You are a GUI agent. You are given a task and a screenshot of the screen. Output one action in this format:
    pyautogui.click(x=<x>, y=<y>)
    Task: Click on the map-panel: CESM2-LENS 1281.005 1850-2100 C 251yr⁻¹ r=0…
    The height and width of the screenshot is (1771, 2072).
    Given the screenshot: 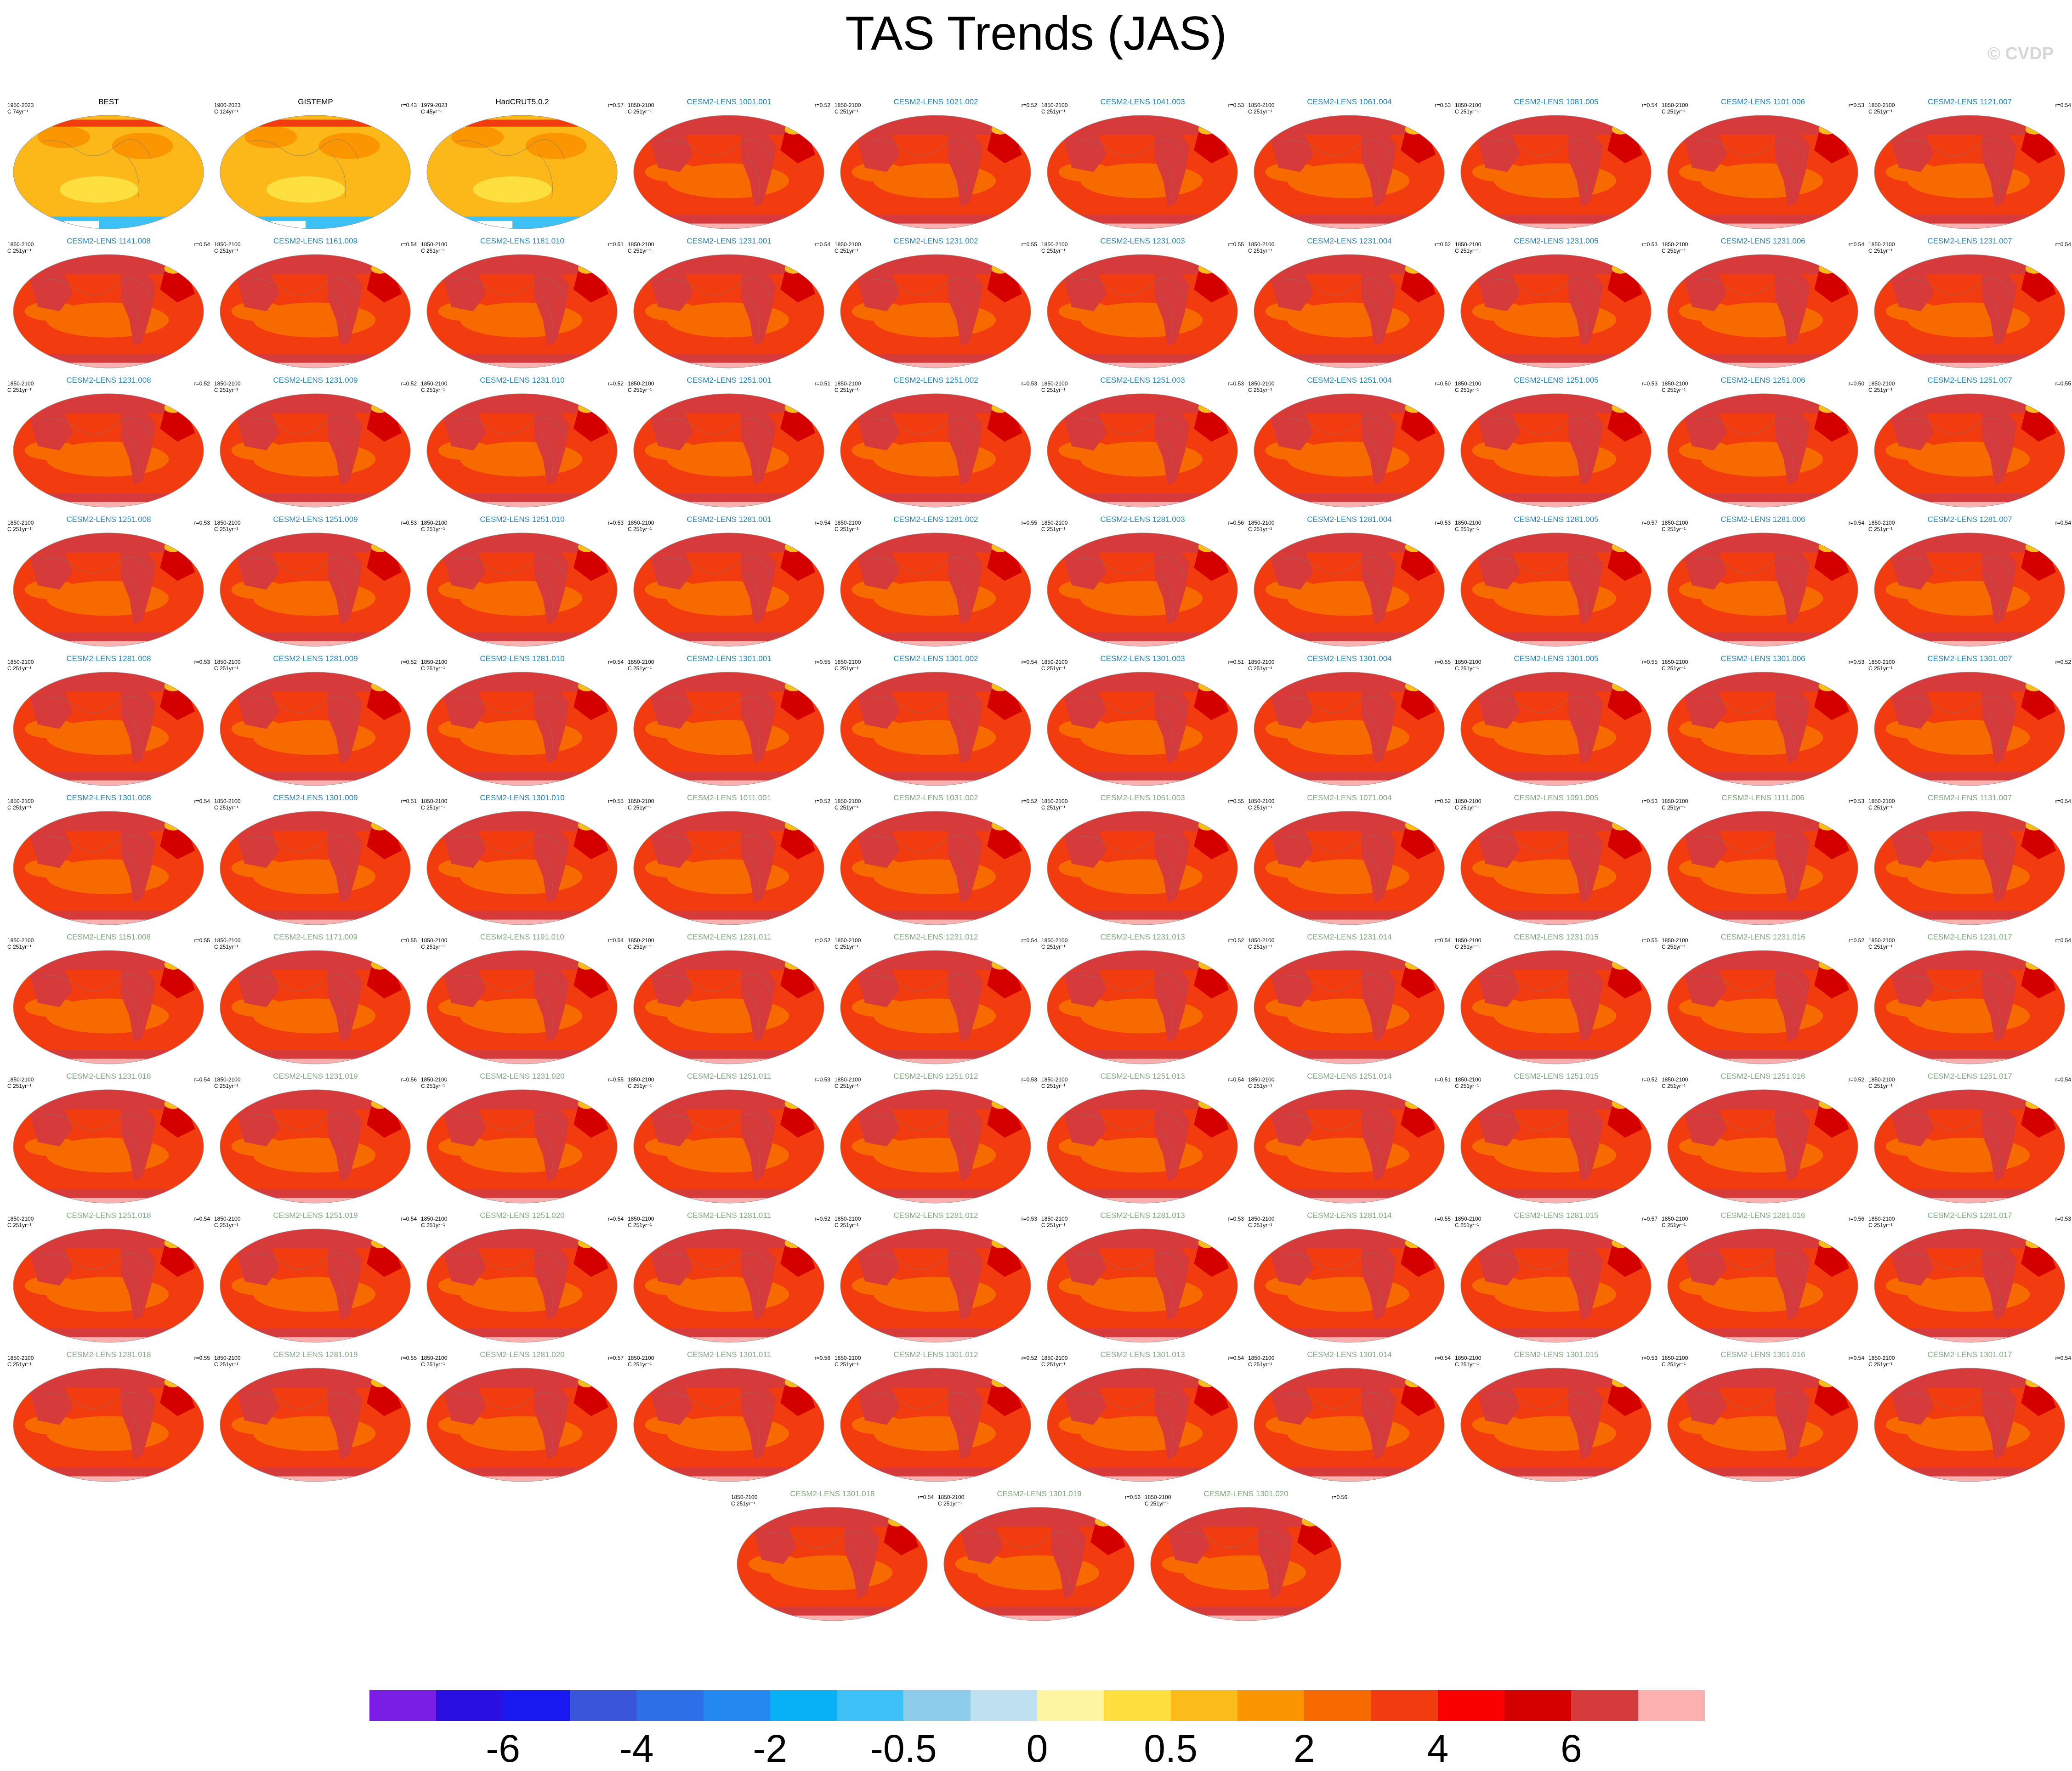 What is the action you would take?
    pyautogui.click(x=1556, y=585)
    